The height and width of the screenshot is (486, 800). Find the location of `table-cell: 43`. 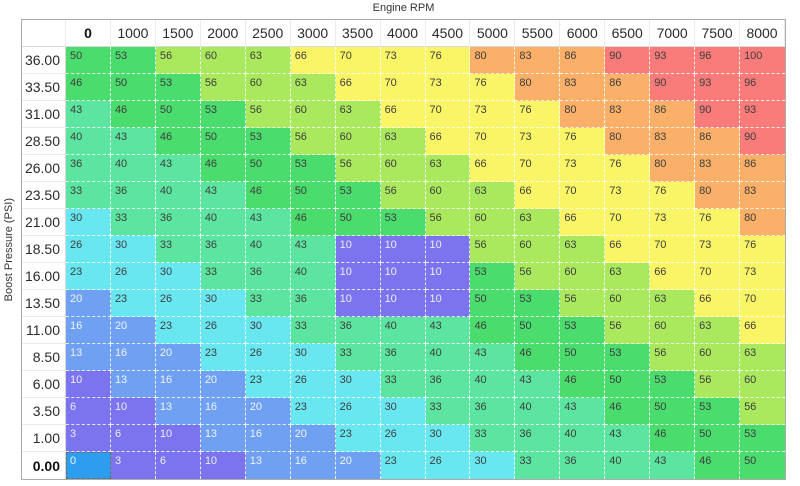

table-cell: 43 is located at coordinates (223, 195).